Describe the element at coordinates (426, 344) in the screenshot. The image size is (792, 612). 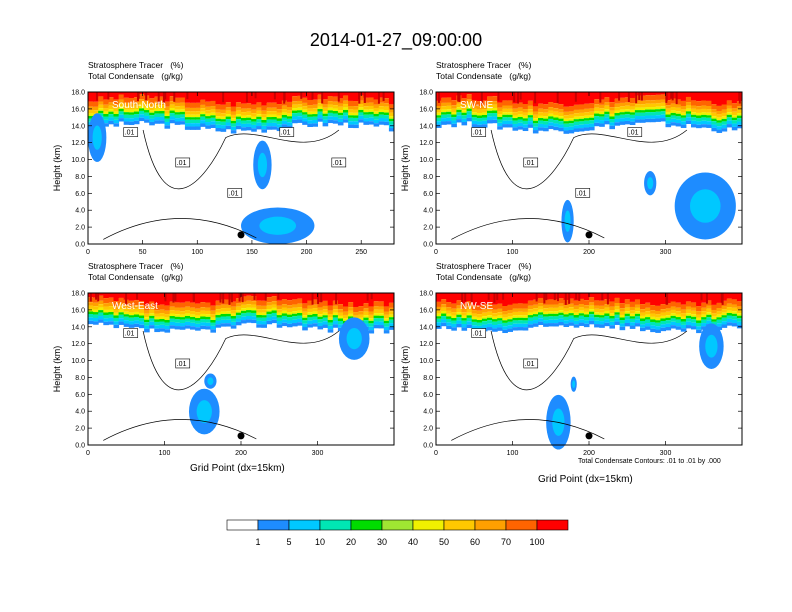
I see `y-tick-label: 12.0` at that location.